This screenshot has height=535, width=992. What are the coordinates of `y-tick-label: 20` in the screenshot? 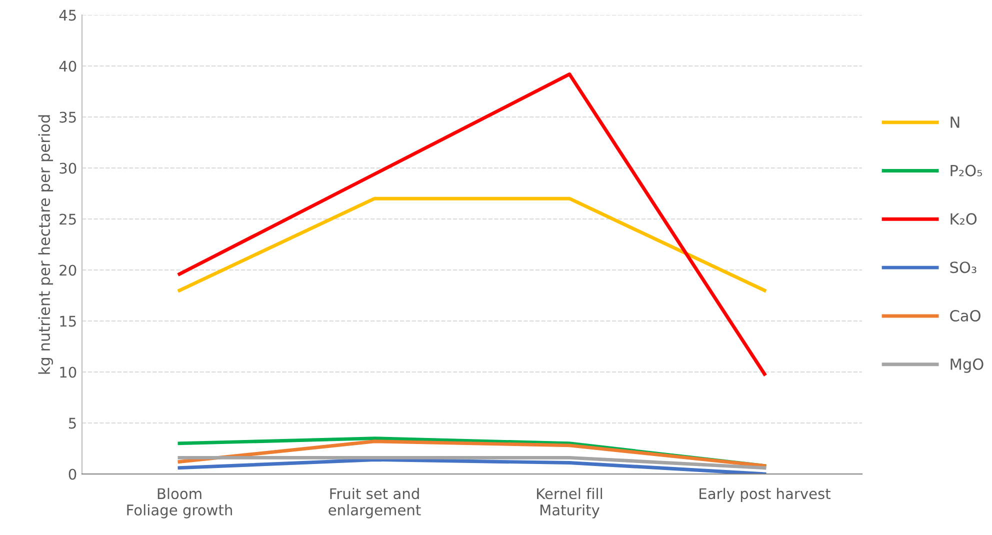 It's located at (68, 270).